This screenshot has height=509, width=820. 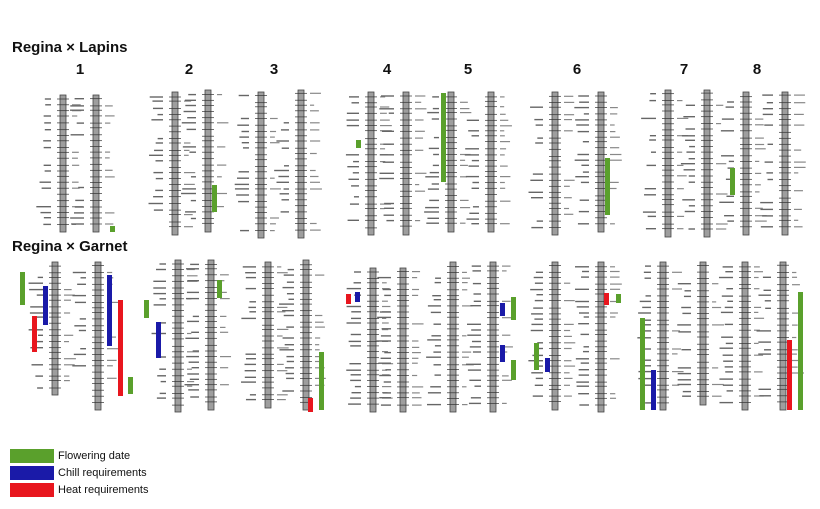 What do you see at coordinates (513, 370) in the screenshot?
I see `qtl-flowering-rg-5b` at bounding box center [513, 370].